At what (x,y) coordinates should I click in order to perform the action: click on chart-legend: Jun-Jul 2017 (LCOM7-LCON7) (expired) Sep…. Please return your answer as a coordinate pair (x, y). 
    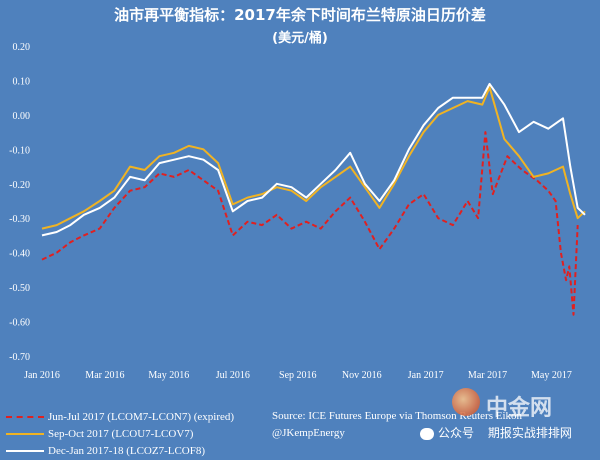
    Looking at the image, I should click on (141, 433).